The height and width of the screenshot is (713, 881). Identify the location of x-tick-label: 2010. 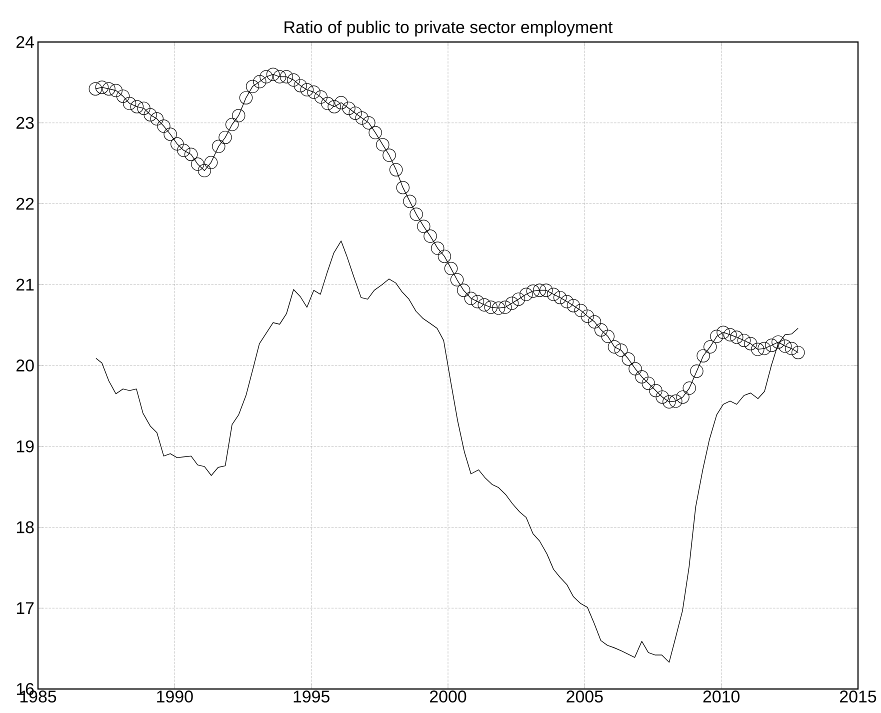
(721, 696).